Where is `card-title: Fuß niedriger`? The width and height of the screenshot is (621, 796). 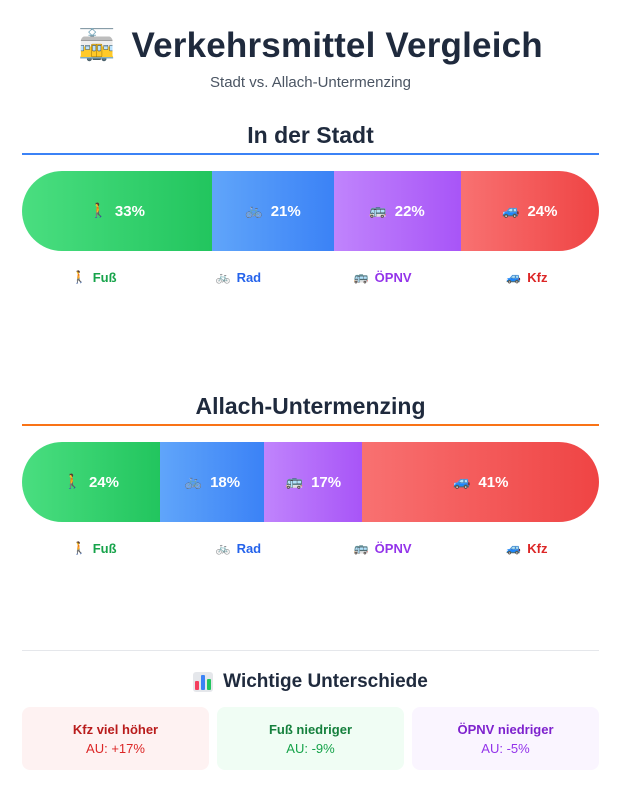 card-title: Fuß niedriger is located at coordinates (310, 729).